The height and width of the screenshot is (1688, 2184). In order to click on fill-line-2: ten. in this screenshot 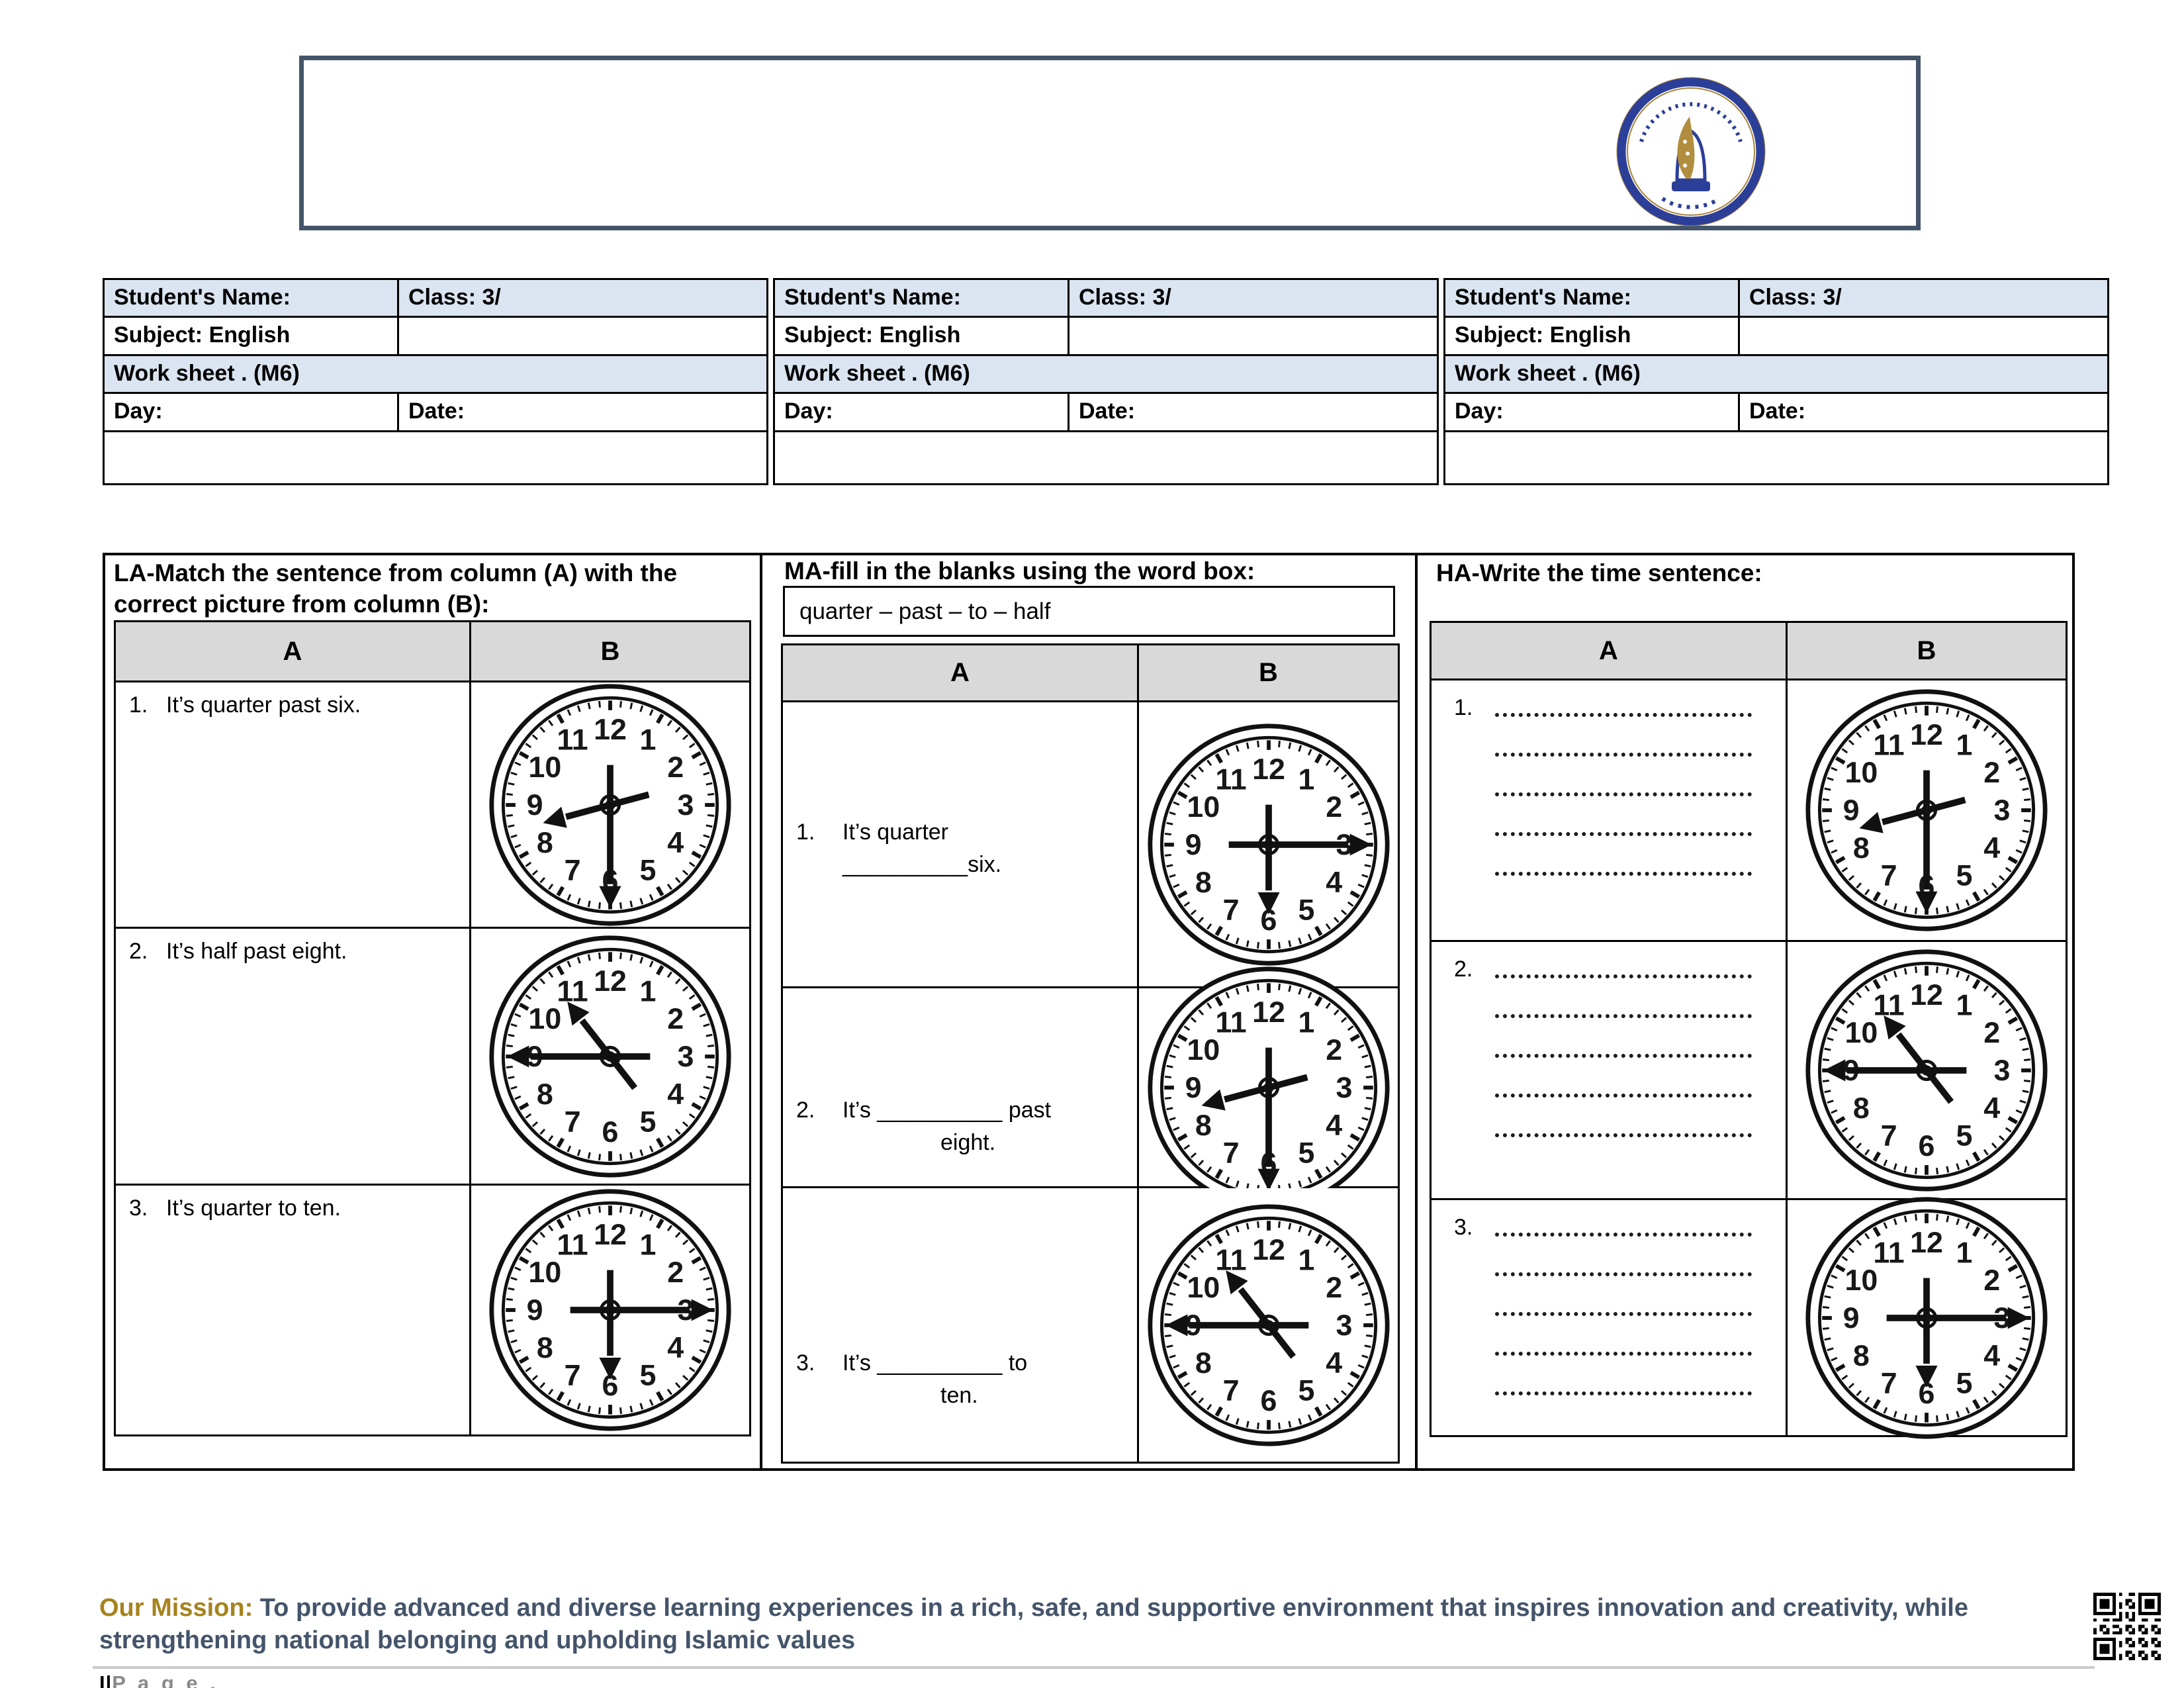, I will do `click(959, 1396)`.